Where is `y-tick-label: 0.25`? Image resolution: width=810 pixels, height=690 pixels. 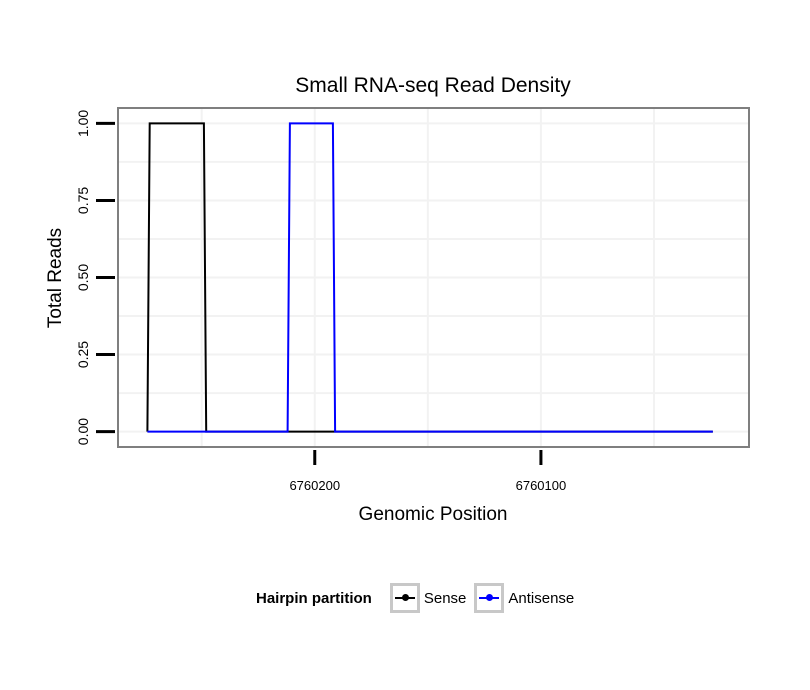
y-tick-label: 0.25 is located at coordinates (83, 354).